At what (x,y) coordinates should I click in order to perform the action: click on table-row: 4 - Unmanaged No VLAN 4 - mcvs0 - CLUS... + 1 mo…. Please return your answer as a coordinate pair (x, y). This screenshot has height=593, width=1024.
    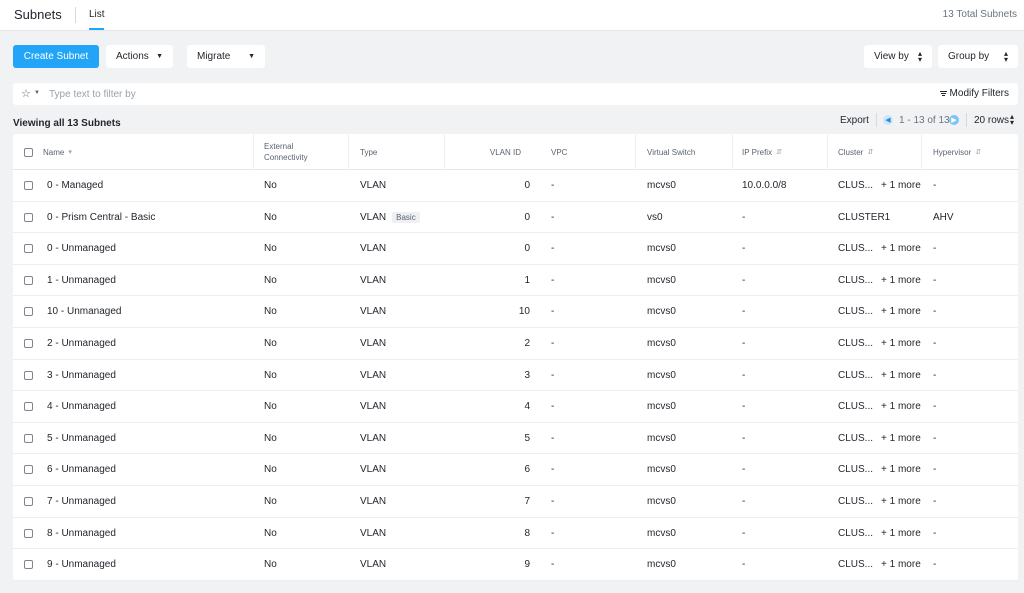
    Looking at the image, I should click on (515, 407).